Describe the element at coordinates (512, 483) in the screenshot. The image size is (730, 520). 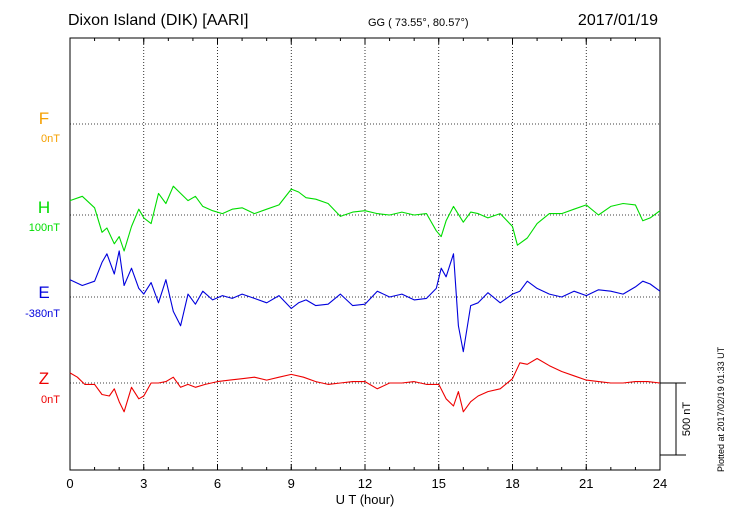
I see `x-tick-label: 18` at that location.